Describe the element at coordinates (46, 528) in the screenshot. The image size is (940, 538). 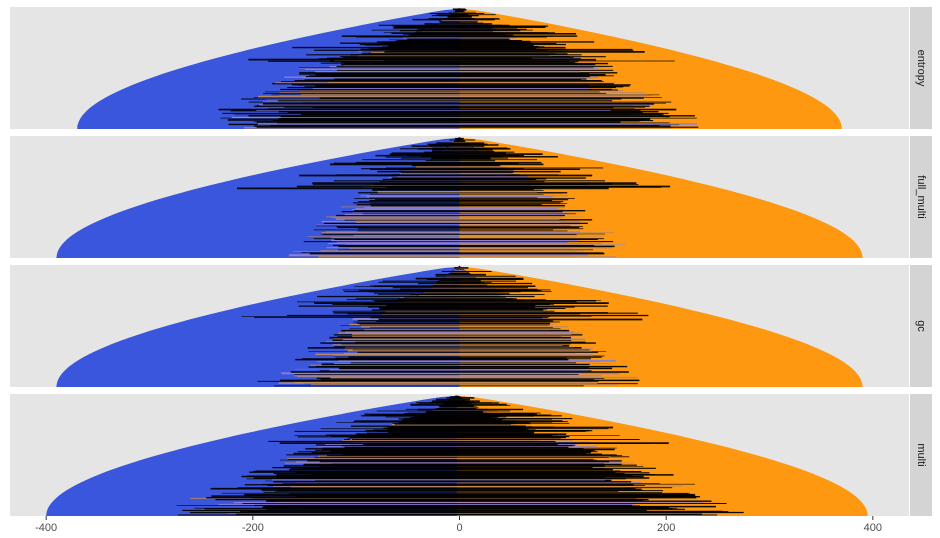
I see `x-tick-label-0: -400` at that location.